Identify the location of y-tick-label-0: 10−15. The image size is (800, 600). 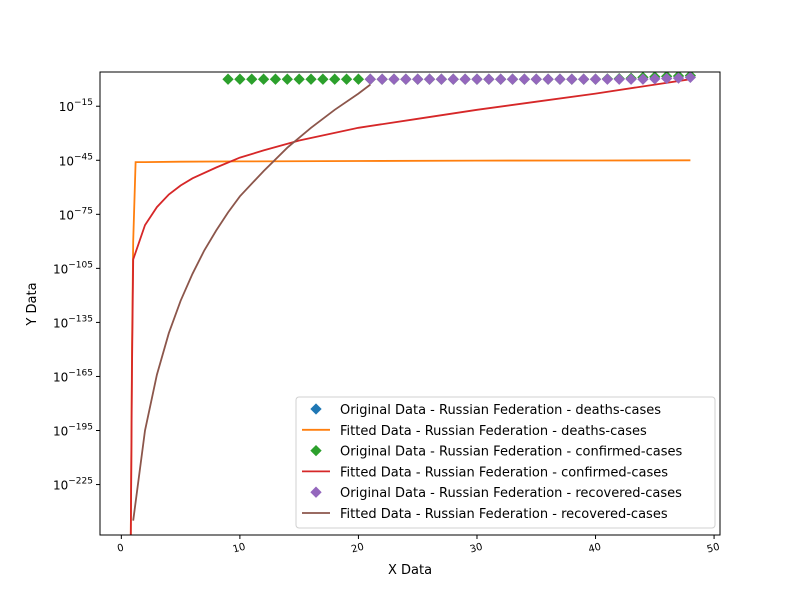
(76, 106).